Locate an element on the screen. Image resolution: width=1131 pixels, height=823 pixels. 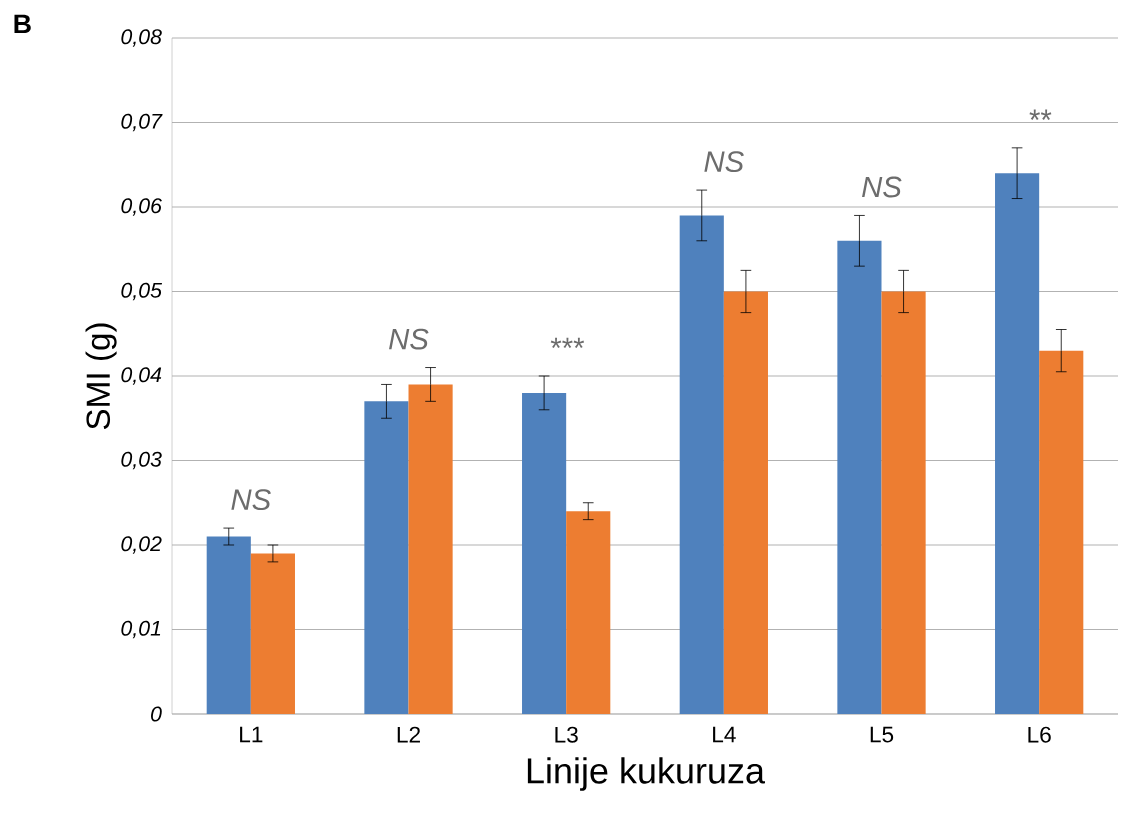
x-tick-label: L1 is located at coordinates (251, 734).